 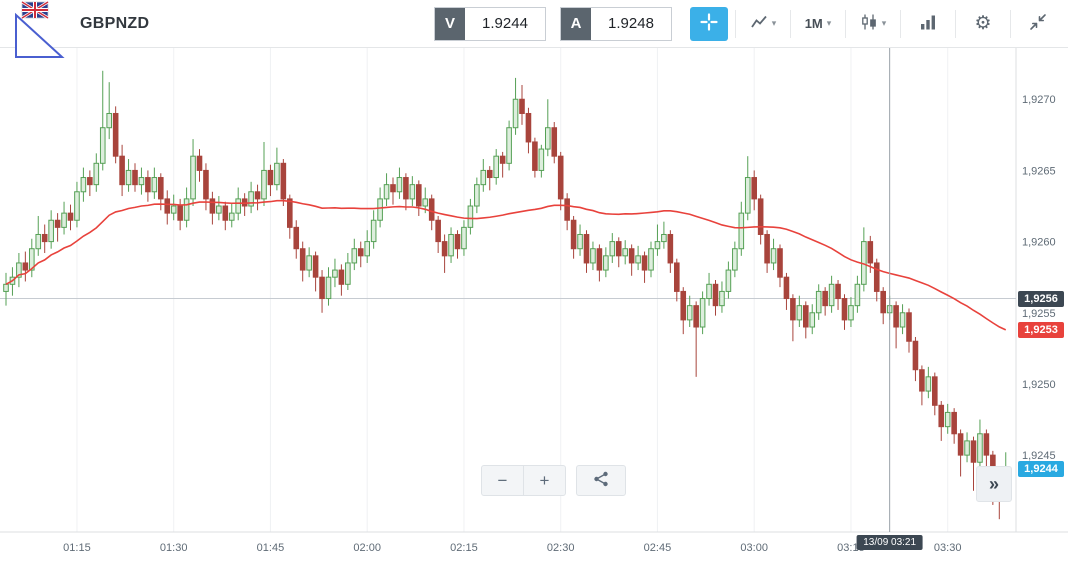 I want to click on svg-text: 01:15, so click(x=77, y=548).